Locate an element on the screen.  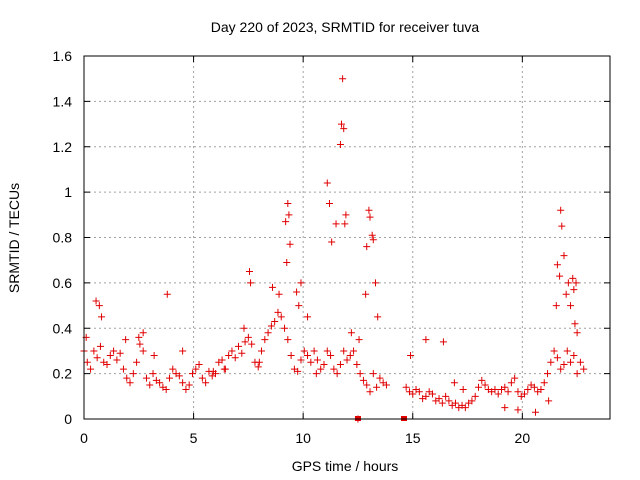
y-tick-label: 0.6 is located at coordinates (63, 283).